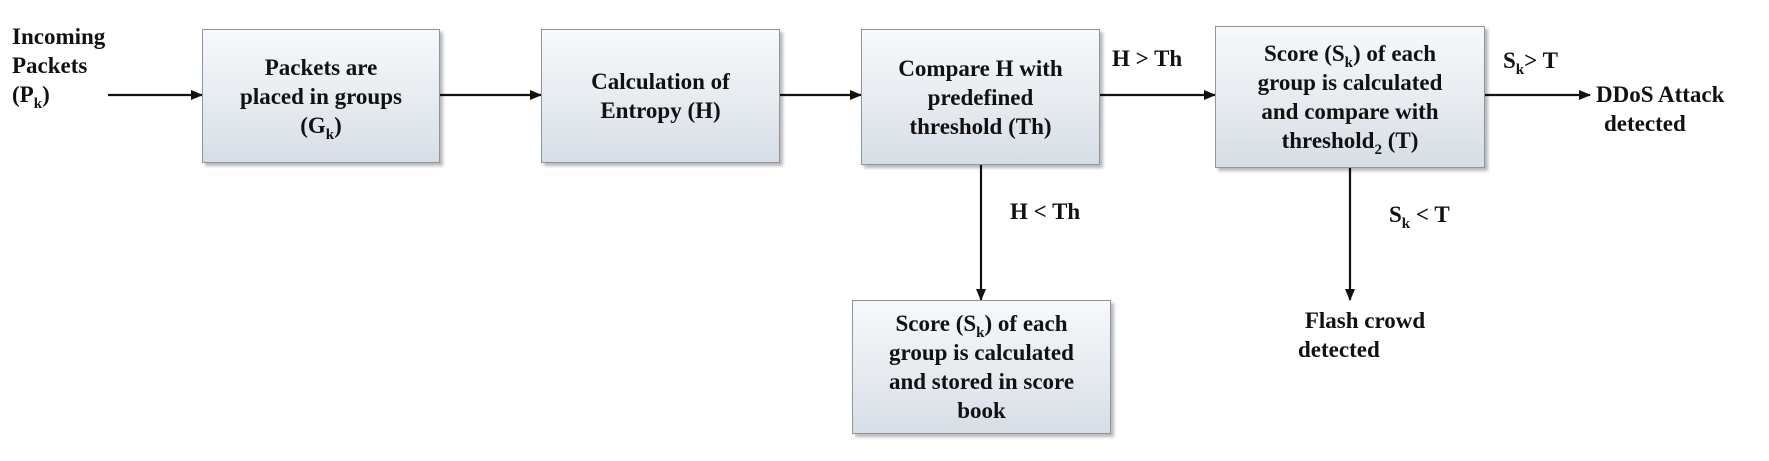 The image size is (1769, 461). Describe the element at coordinates (23, 94) in the screenshot. I see `input-symbol-pre: (P` at that location.